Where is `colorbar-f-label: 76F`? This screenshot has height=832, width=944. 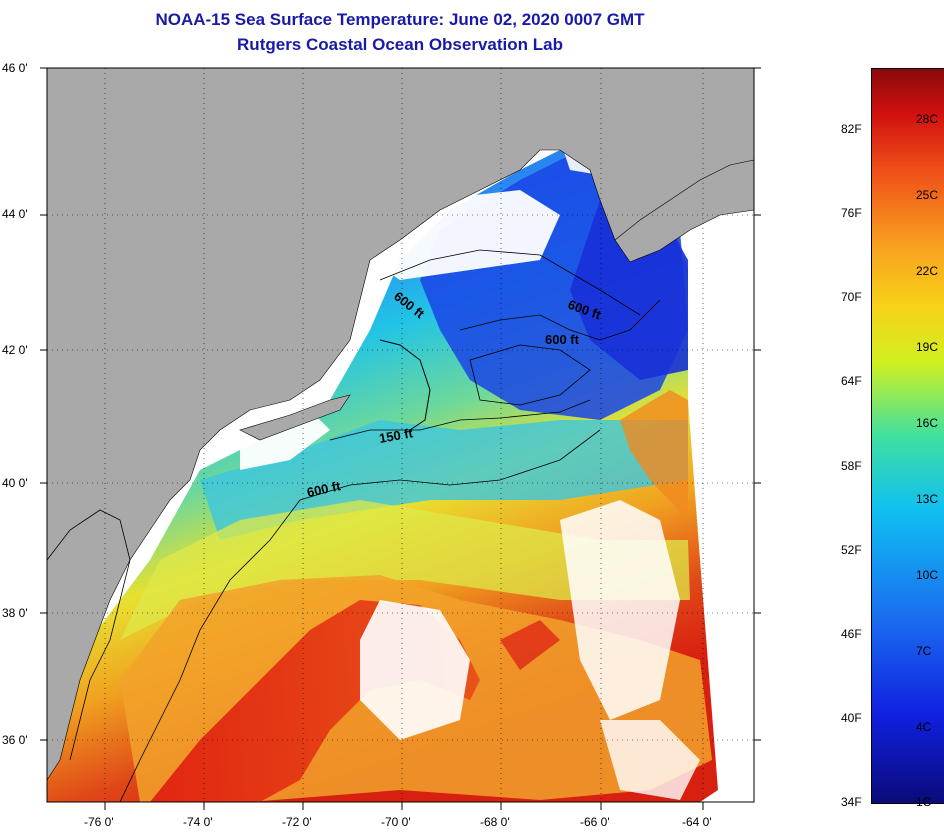 colorbar-f-label: 76F is located at coordinates (851, 213).